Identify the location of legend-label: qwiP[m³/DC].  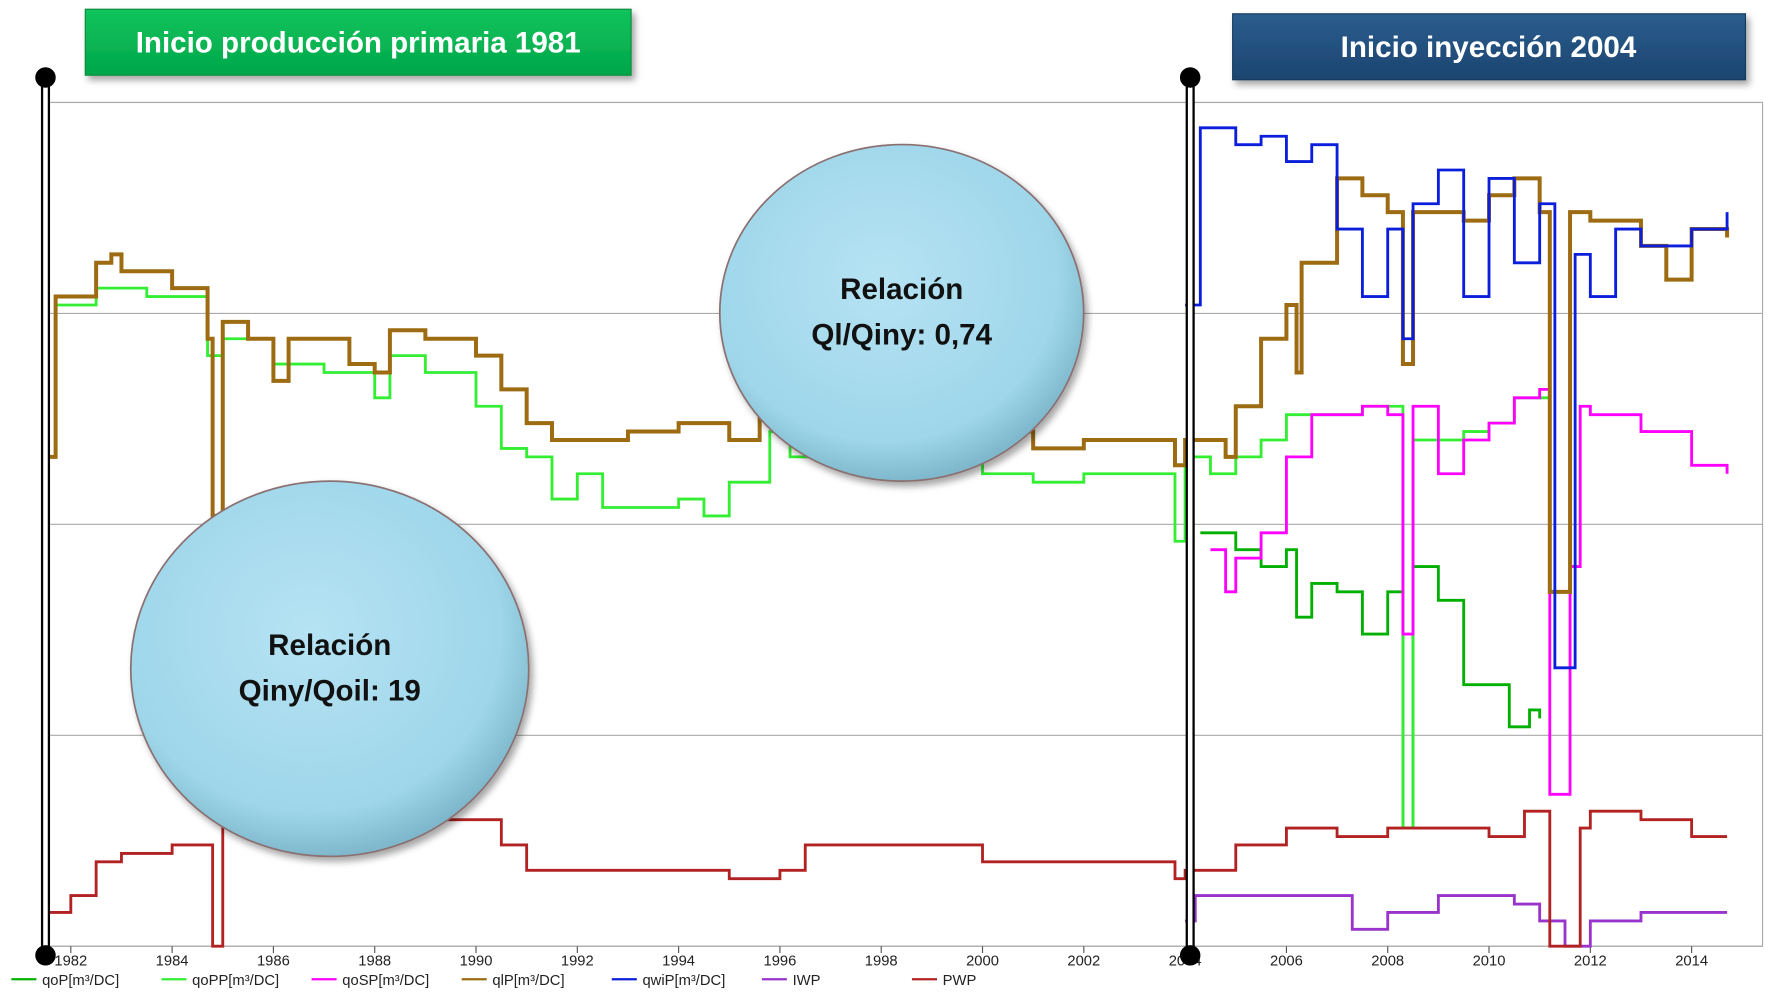
(683, 981).